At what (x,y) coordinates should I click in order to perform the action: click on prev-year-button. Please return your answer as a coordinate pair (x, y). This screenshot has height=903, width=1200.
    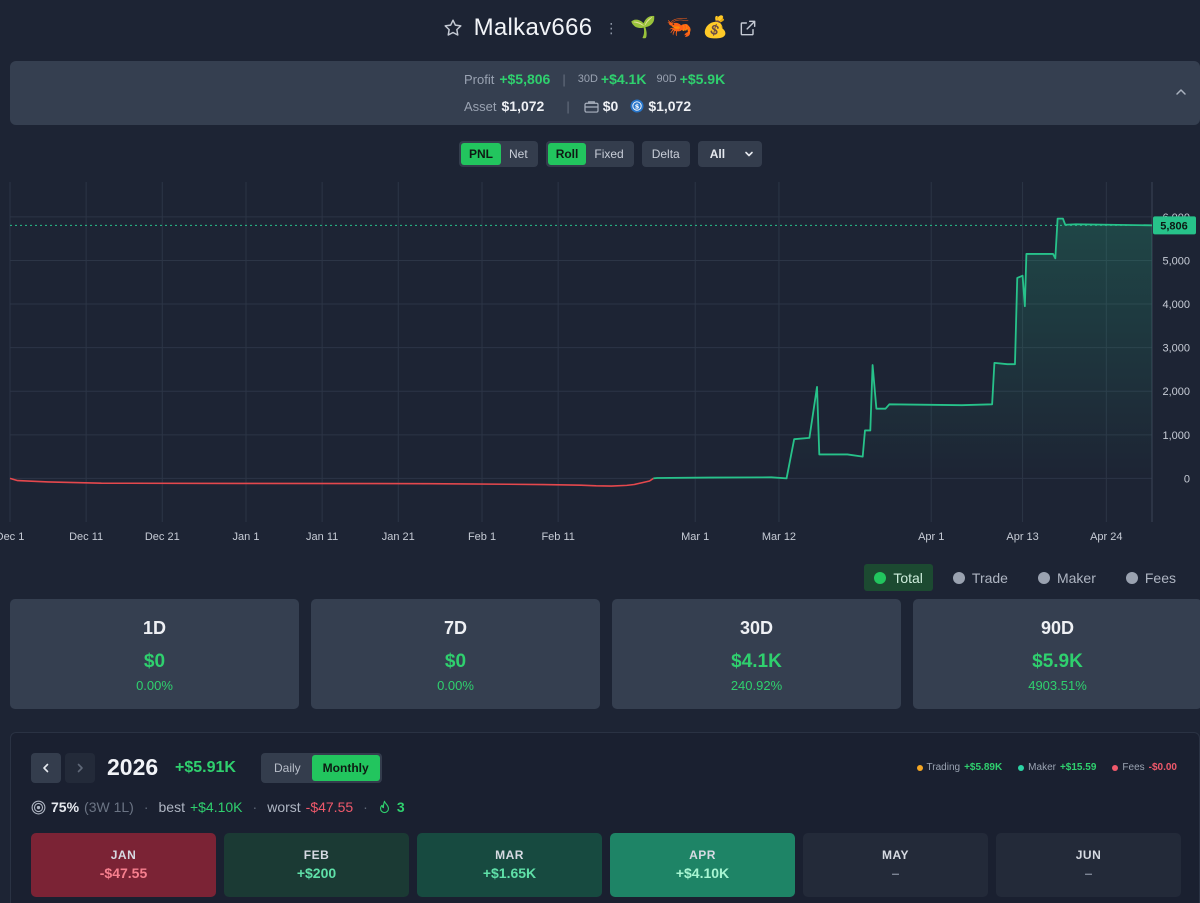
    Looking at the image, I should click on (46, 768).